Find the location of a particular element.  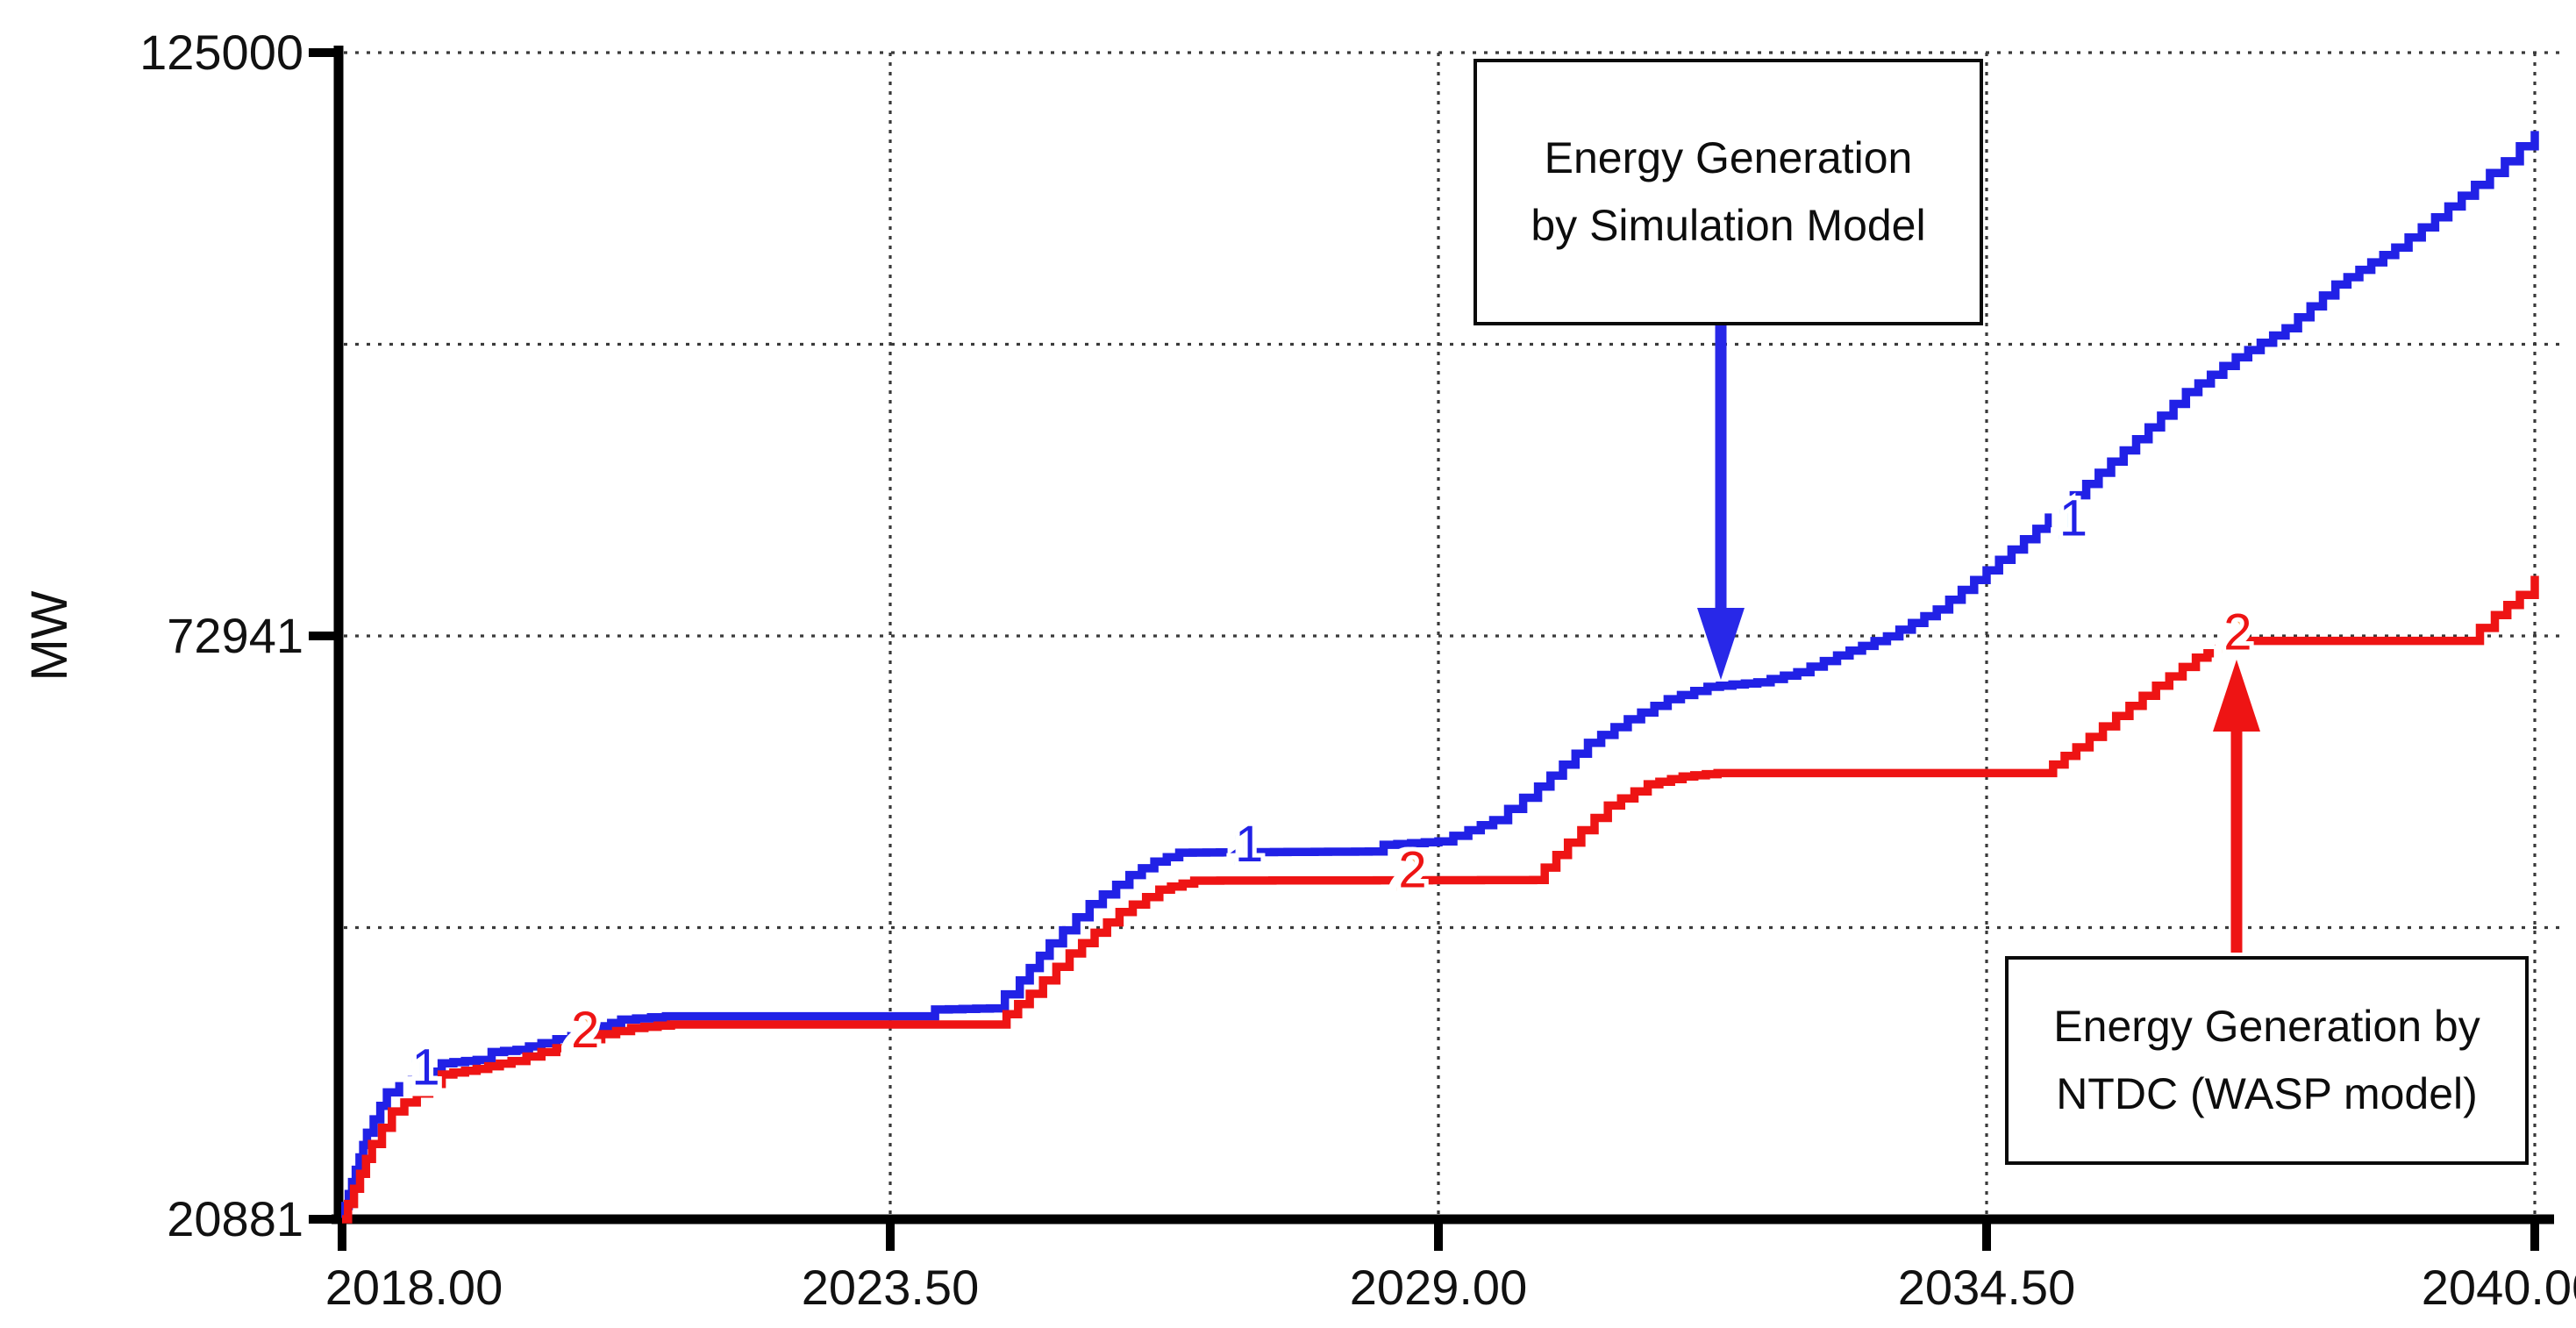

simulation-model-callout-arrowhead is located at coordinates (1721, 644).